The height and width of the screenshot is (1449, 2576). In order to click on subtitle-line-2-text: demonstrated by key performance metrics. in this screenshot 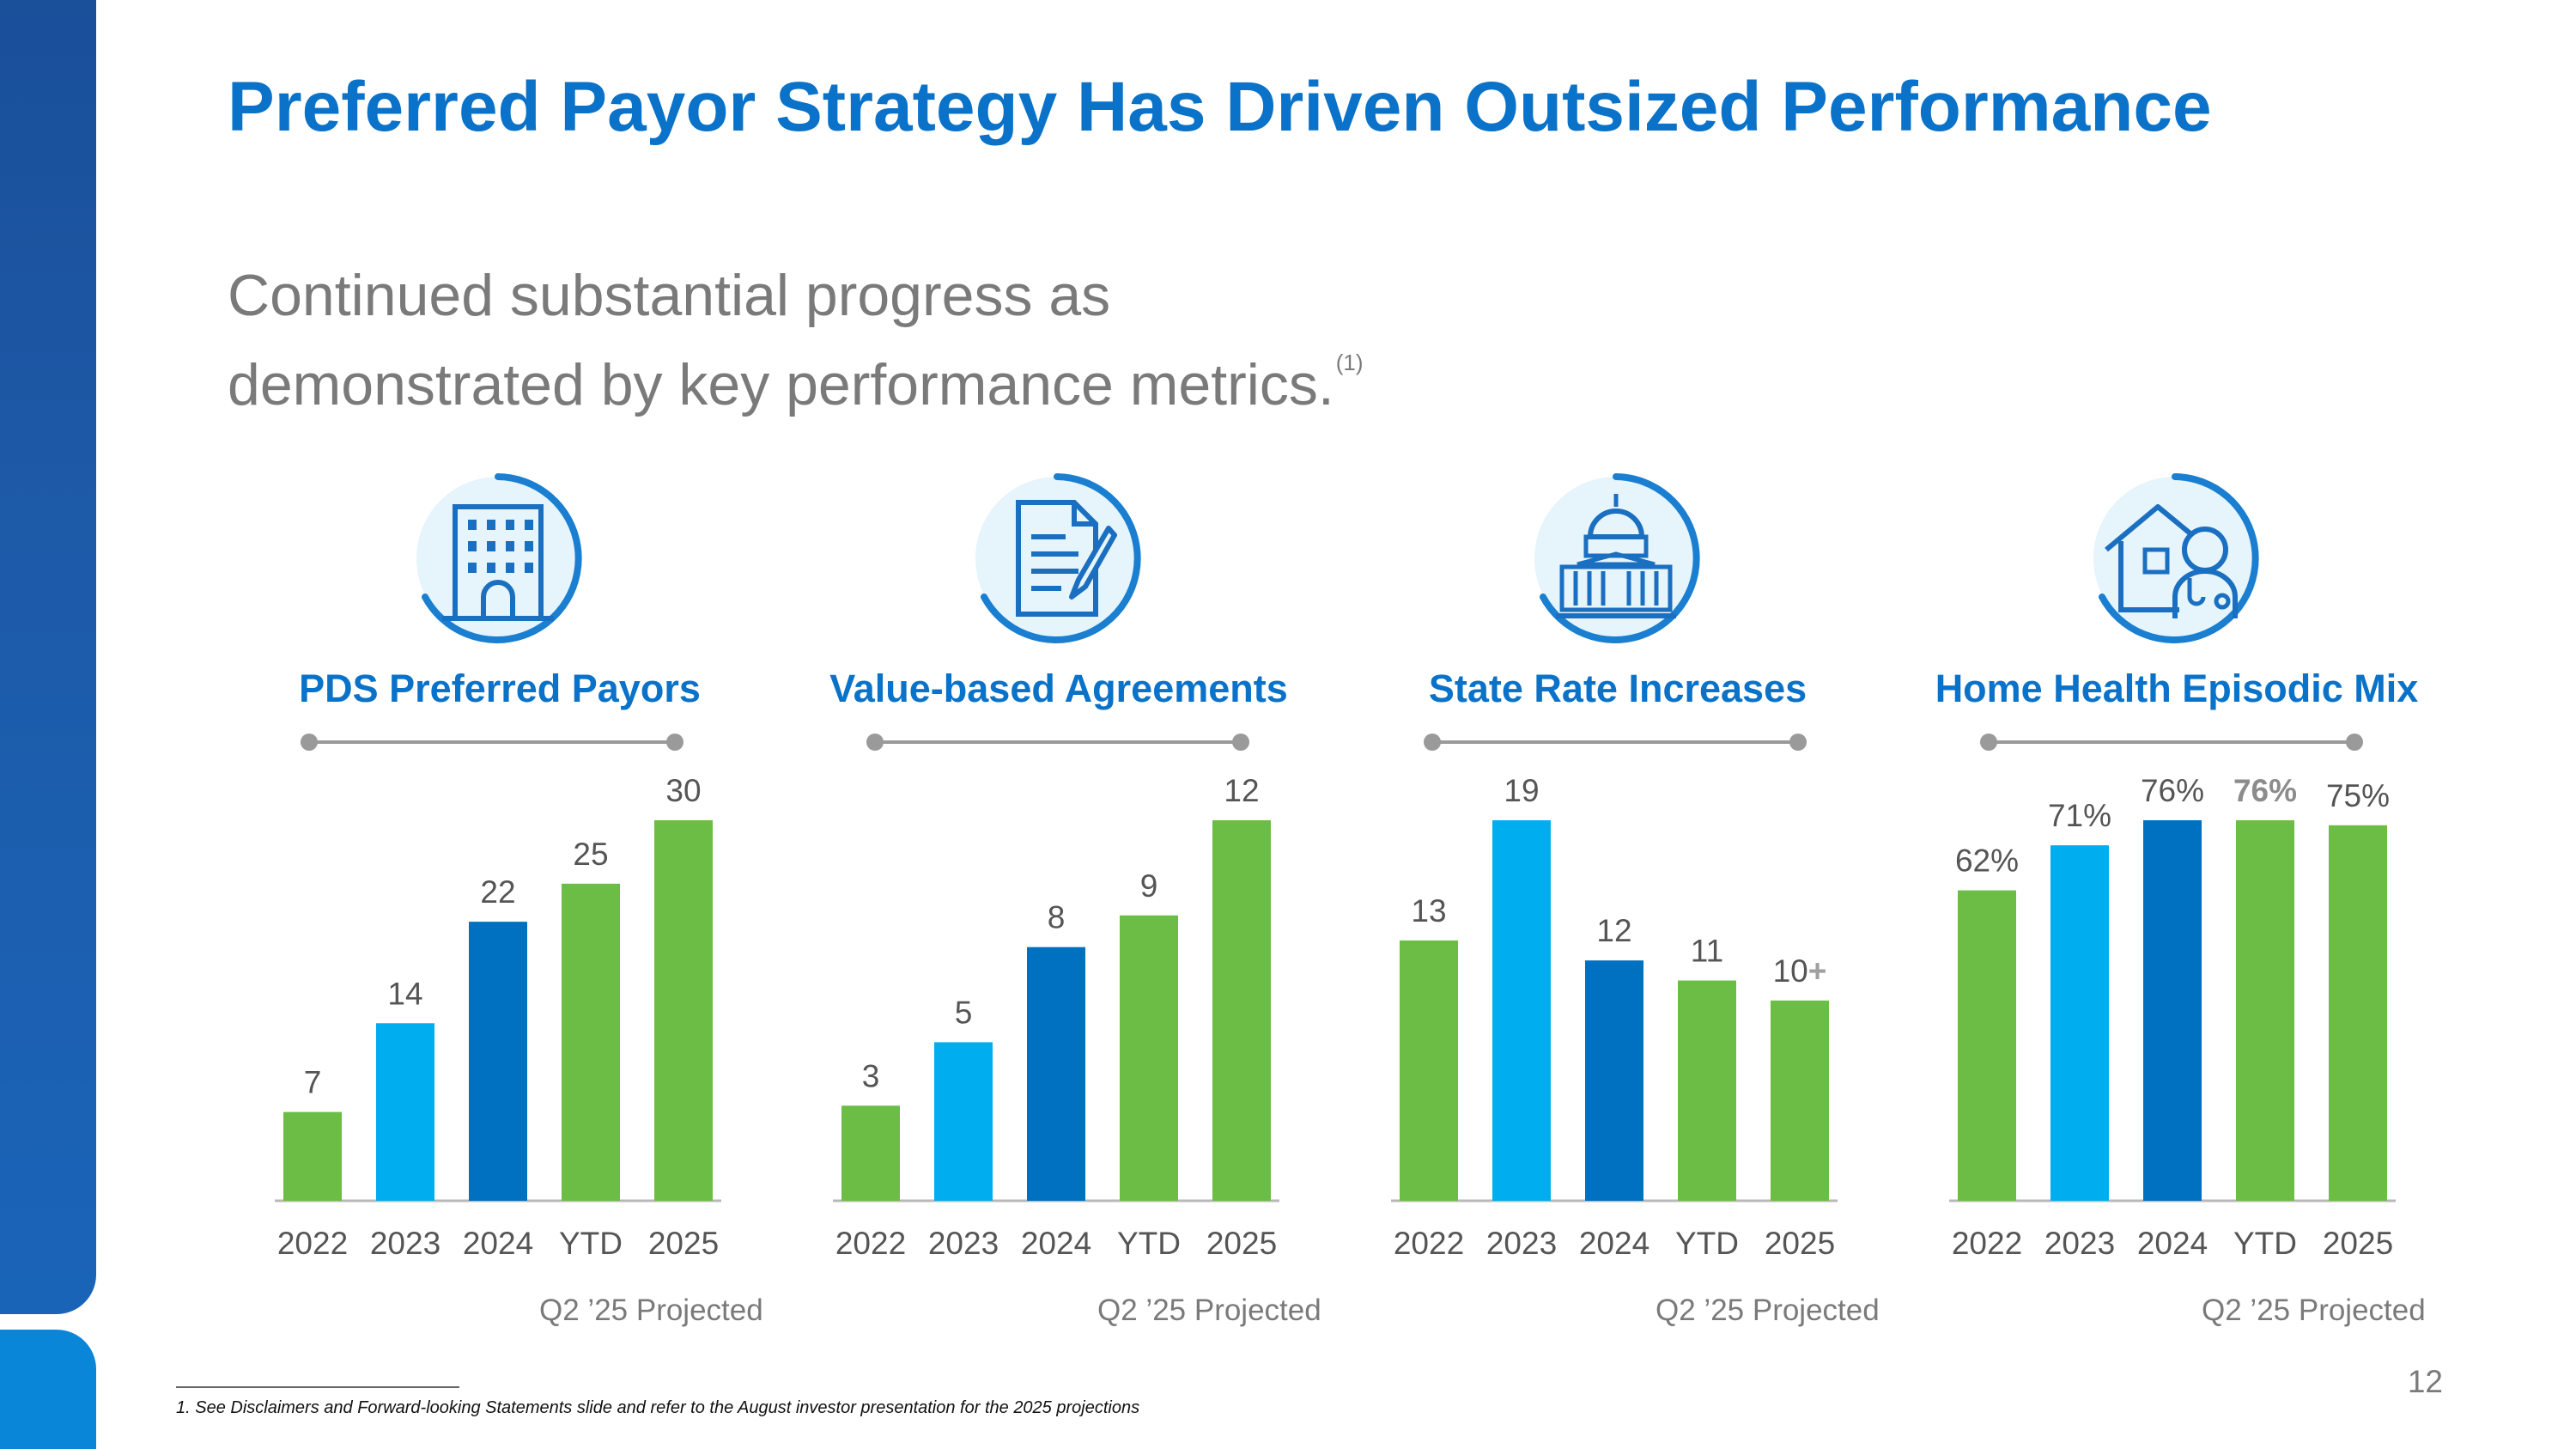, I will do `click(781, 384)`.